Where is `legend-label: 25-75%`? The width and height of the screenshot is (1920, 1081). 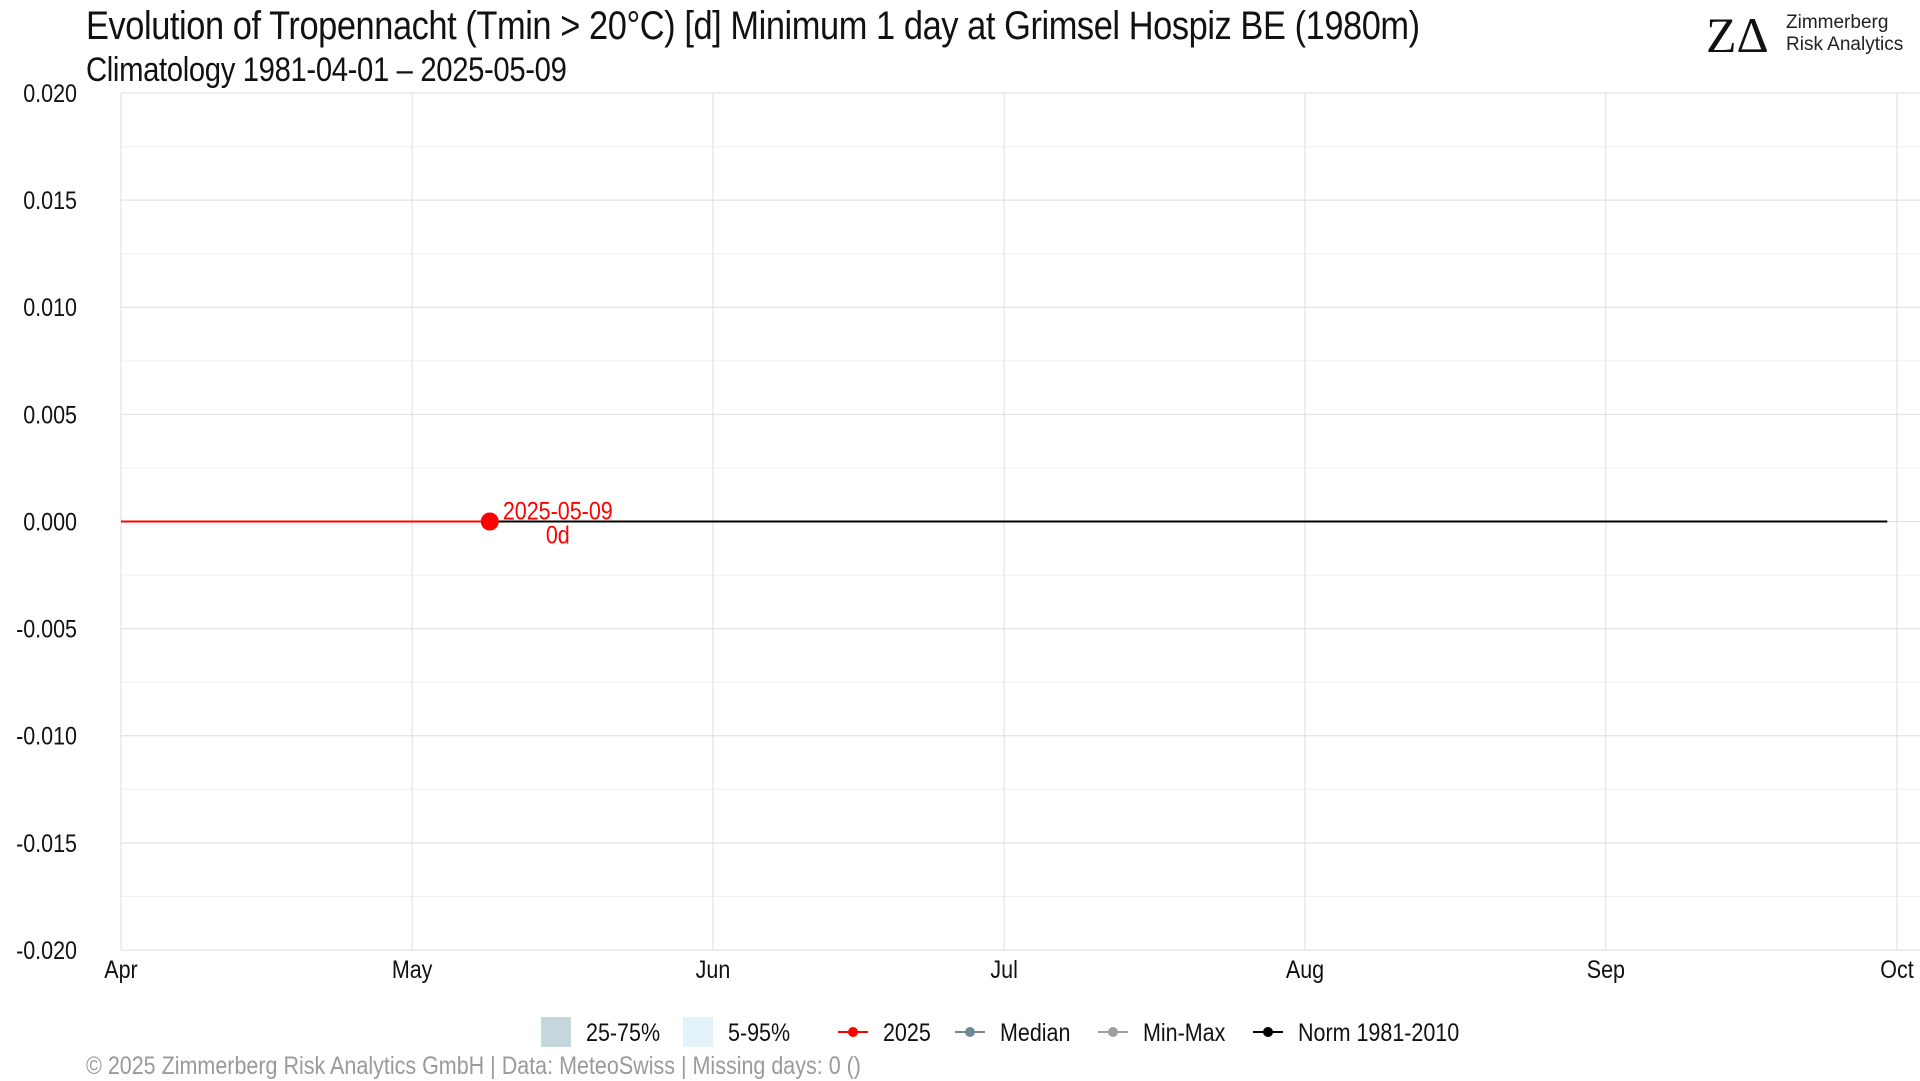
legend-label: 25-75% is located at coordinates (623, 1032).